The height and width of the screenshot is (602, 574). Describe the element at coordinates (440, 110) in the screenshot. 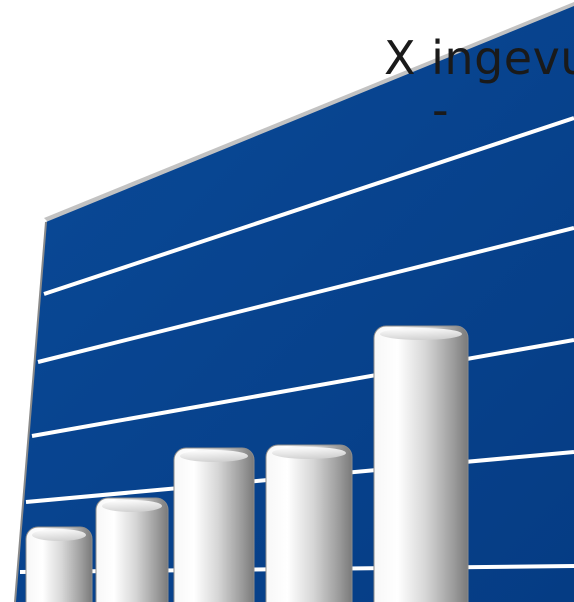

I see `caption-line-2: -` at that location.